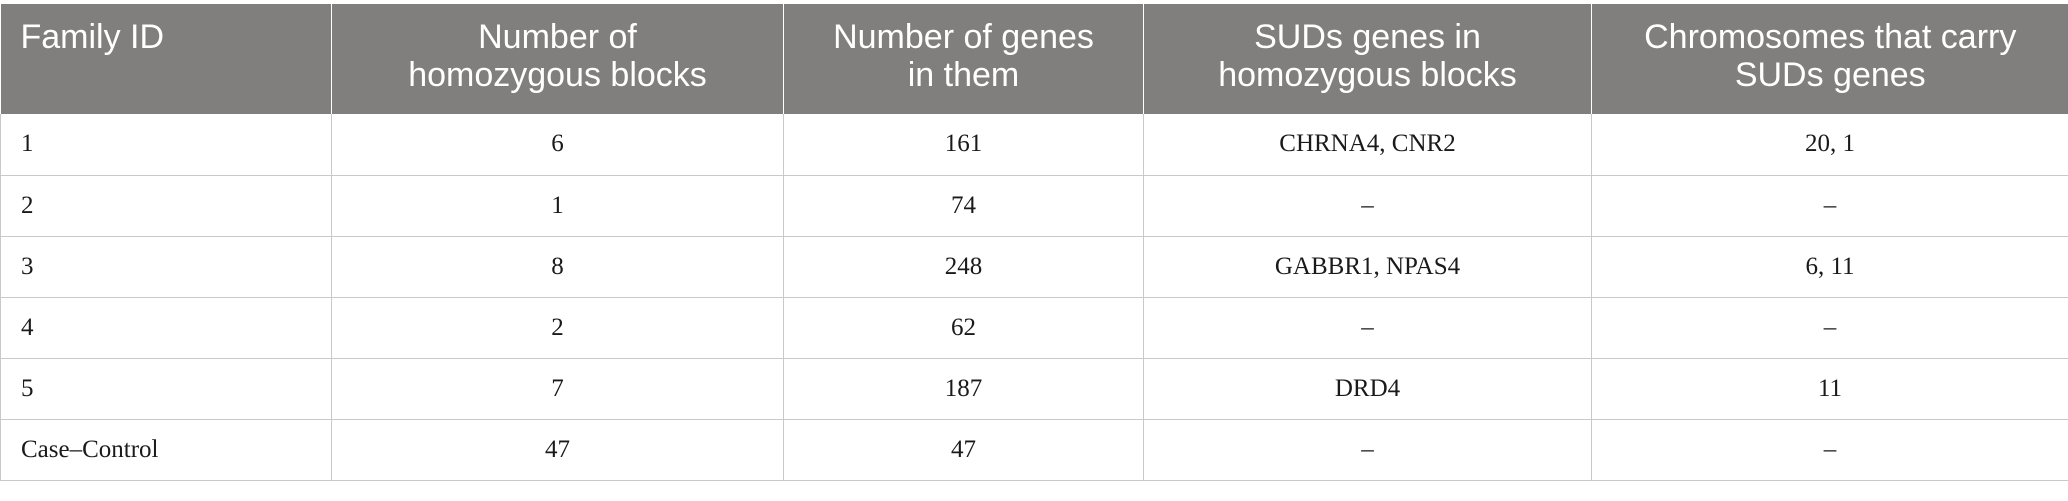 The image size is (2068, 501). I want to click on cell-family-id: 4, so click(166, 328).